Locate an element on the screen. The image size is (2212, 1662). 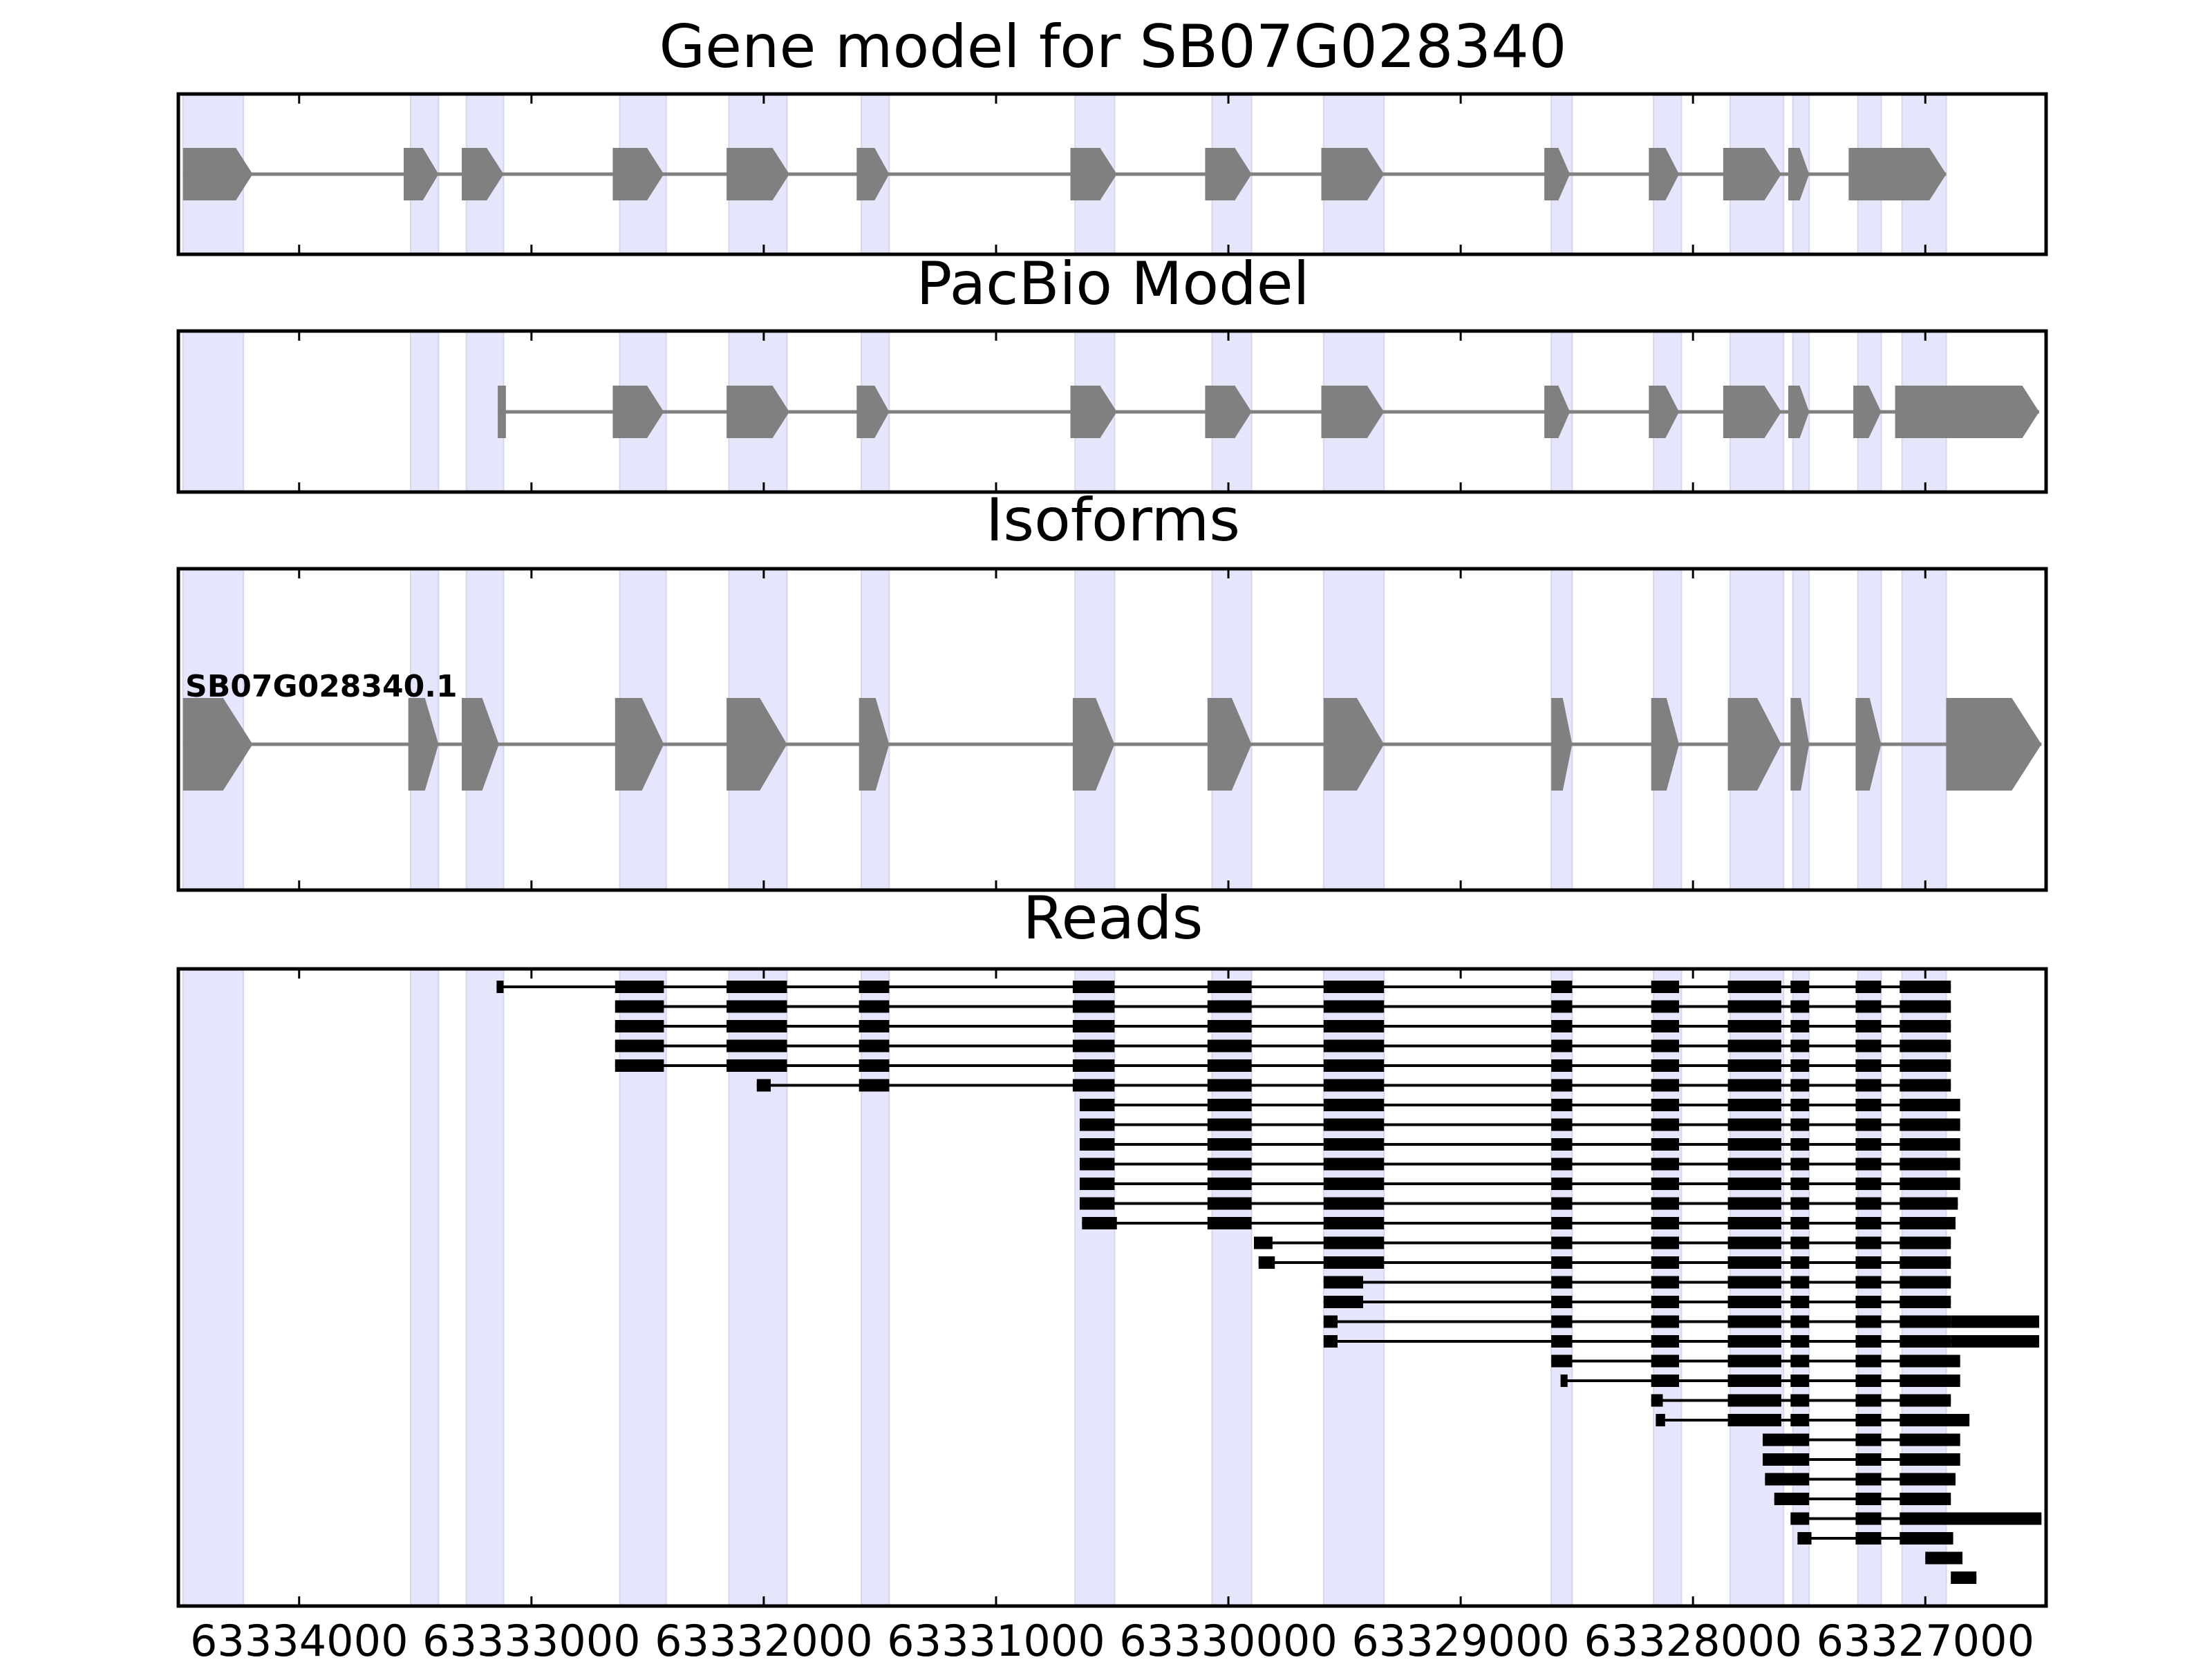
x-tick-label: 63331000 is located at coordinates (996, 1638).